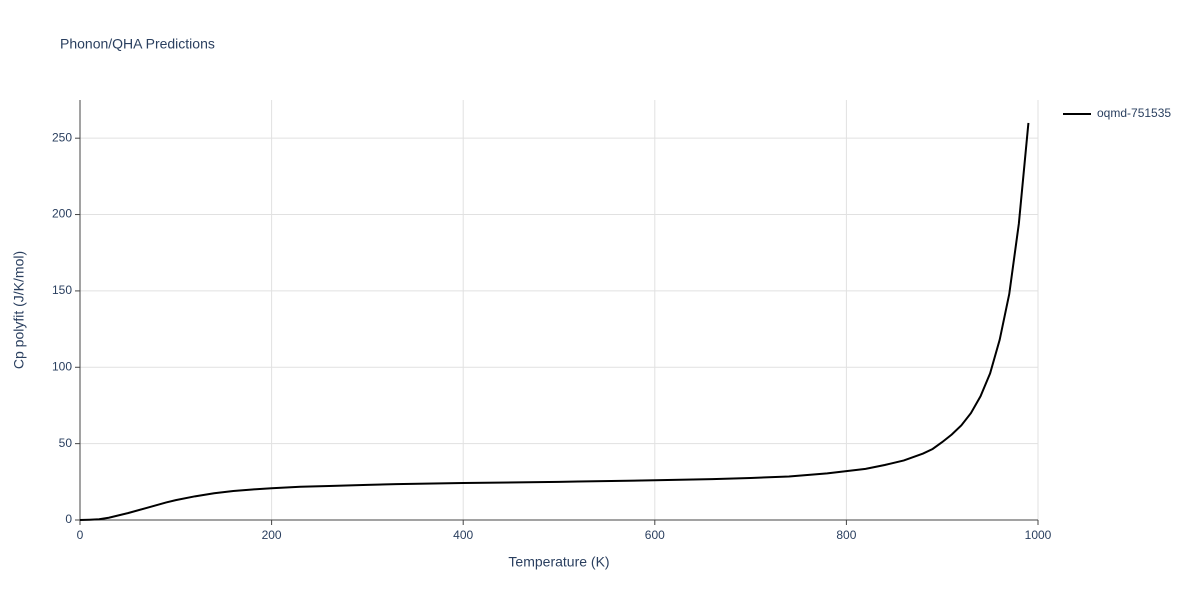 The image size is (1200, 605). Describe the element at coordinates (62, 137) in the screenshot. I see `y-tick-label: 250` at that location.